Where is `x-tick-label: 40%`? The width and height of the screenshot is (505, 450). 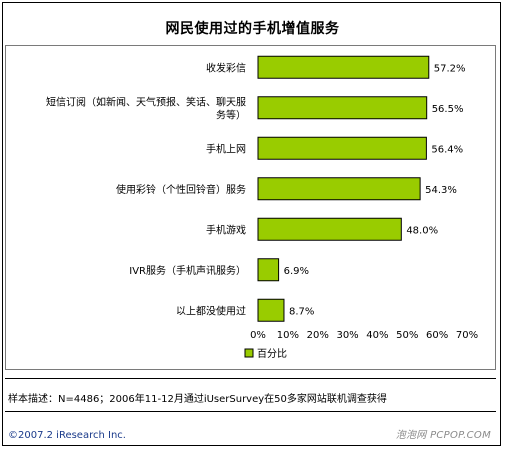
x-tick-label: 40% is located at coordinates (377, 335).